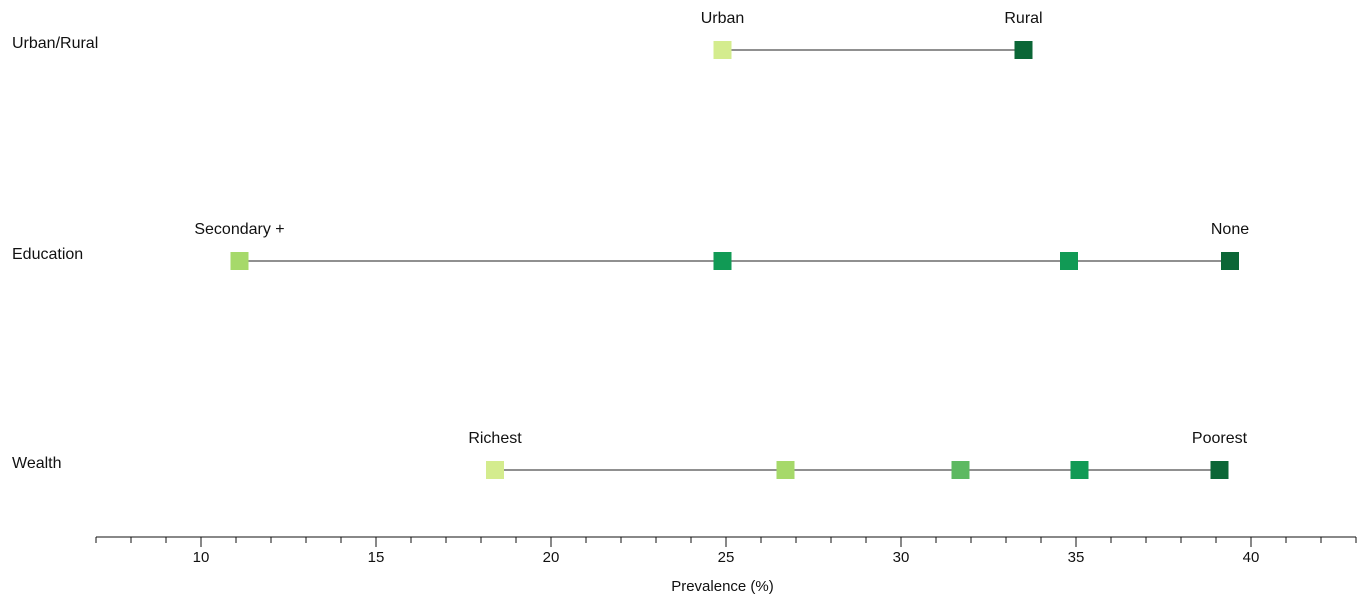 This screenshot has height=596, width=1364. I want to click on point-label-urban: Urban, so click(723, 18).